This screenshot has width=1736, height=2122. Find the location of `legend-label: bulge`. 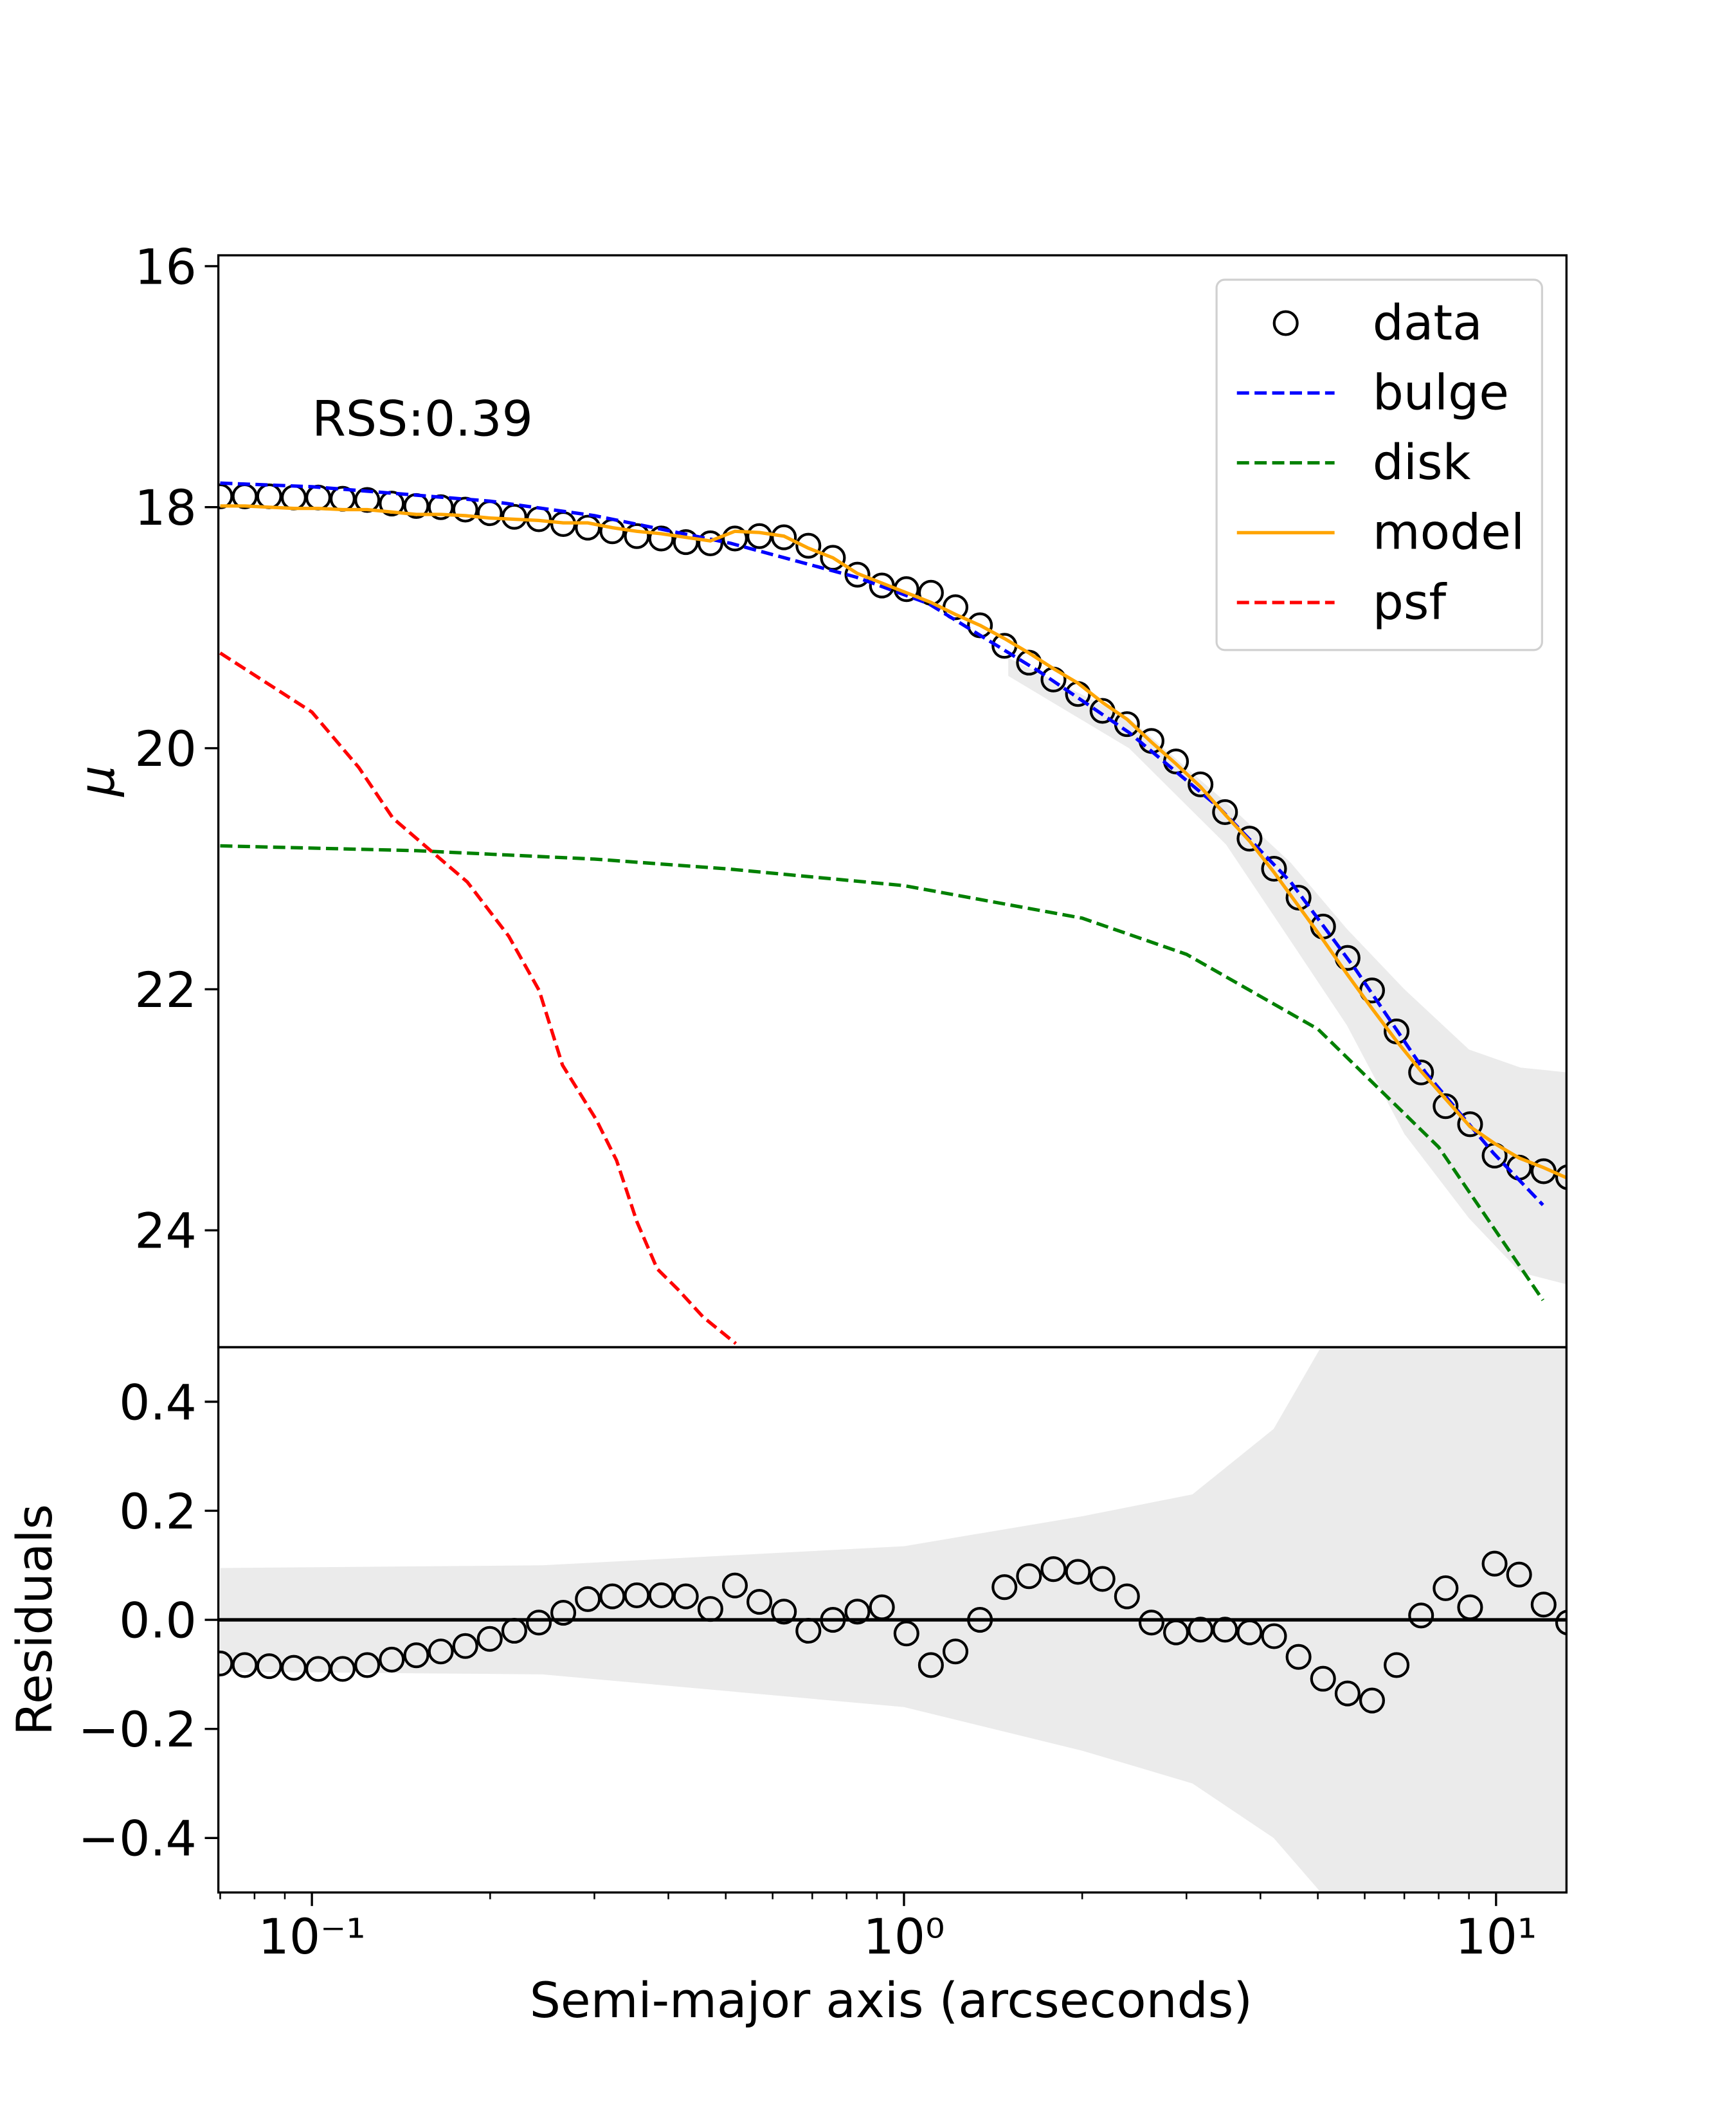

legend-label: bulge is located at coordinates (1441, 392).